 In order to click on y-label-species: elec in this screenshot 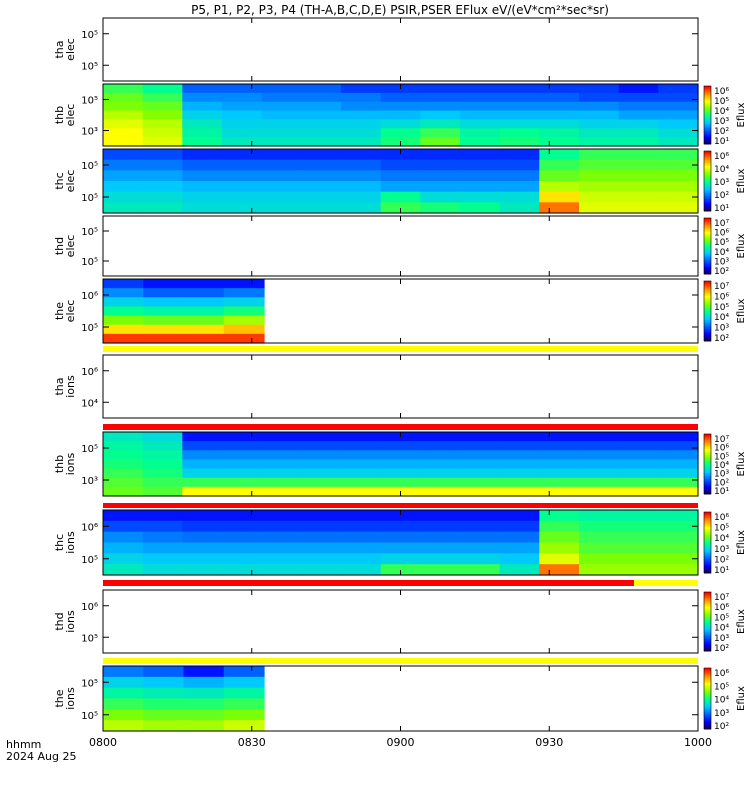, I will do `click(70, 246)`.